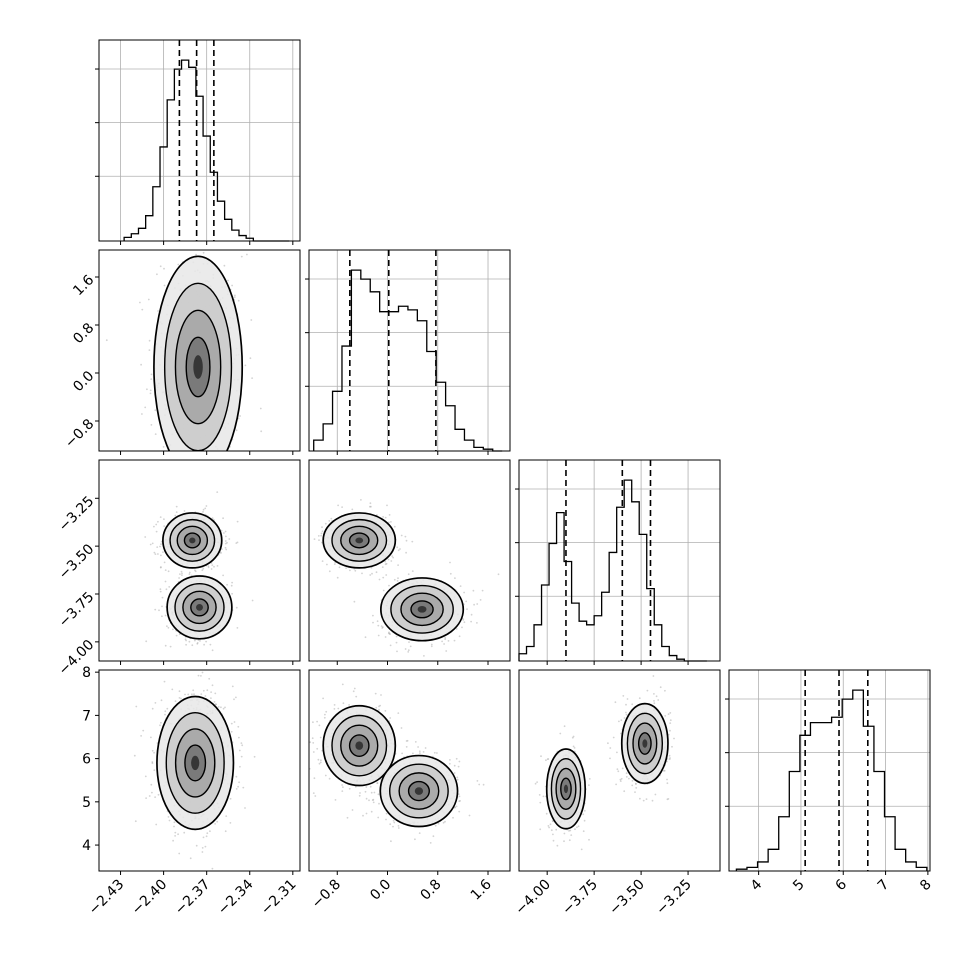 The width and height of the screenshot is (970, 970). What do you see at coordinates (77, 562) in the screenshot?
I see `y-tick-label: −3.50` at bounding box center [77, 562].